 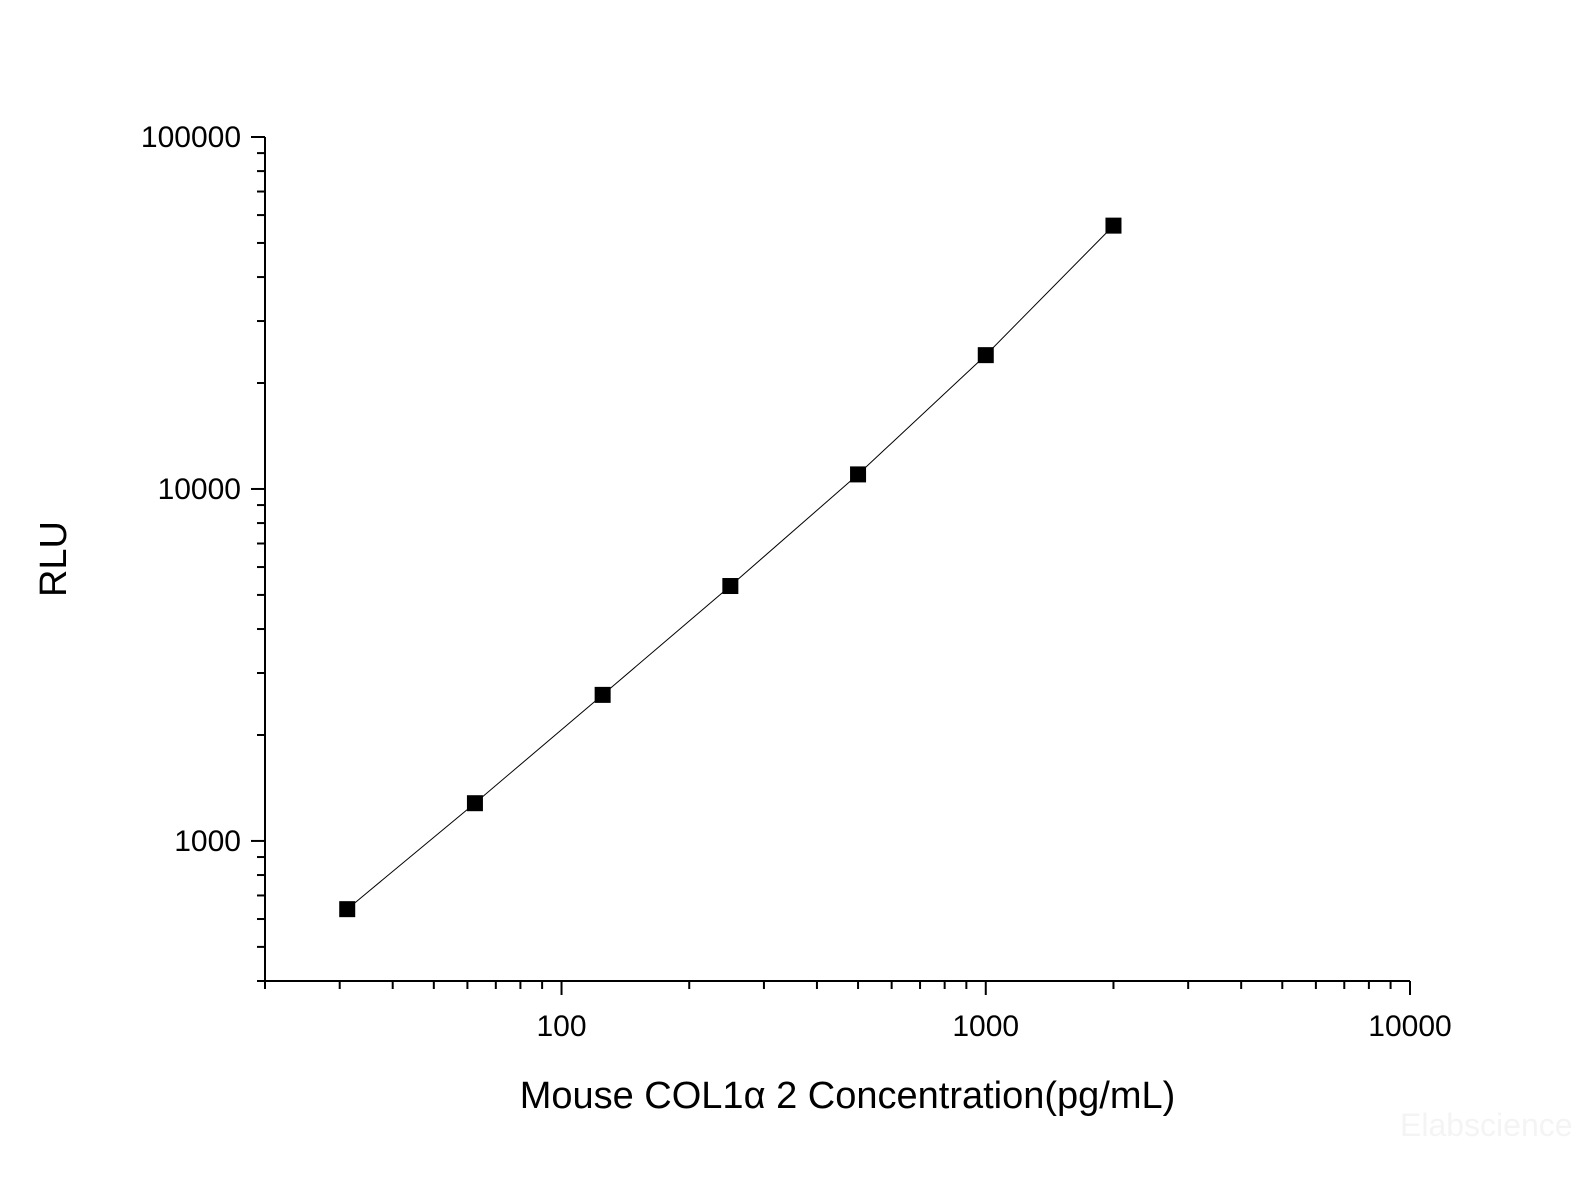 What do you see at coordinates (191, 137) in the screenshot?
I see `y-tick-label: 100000` at bounding box center [191, 137].